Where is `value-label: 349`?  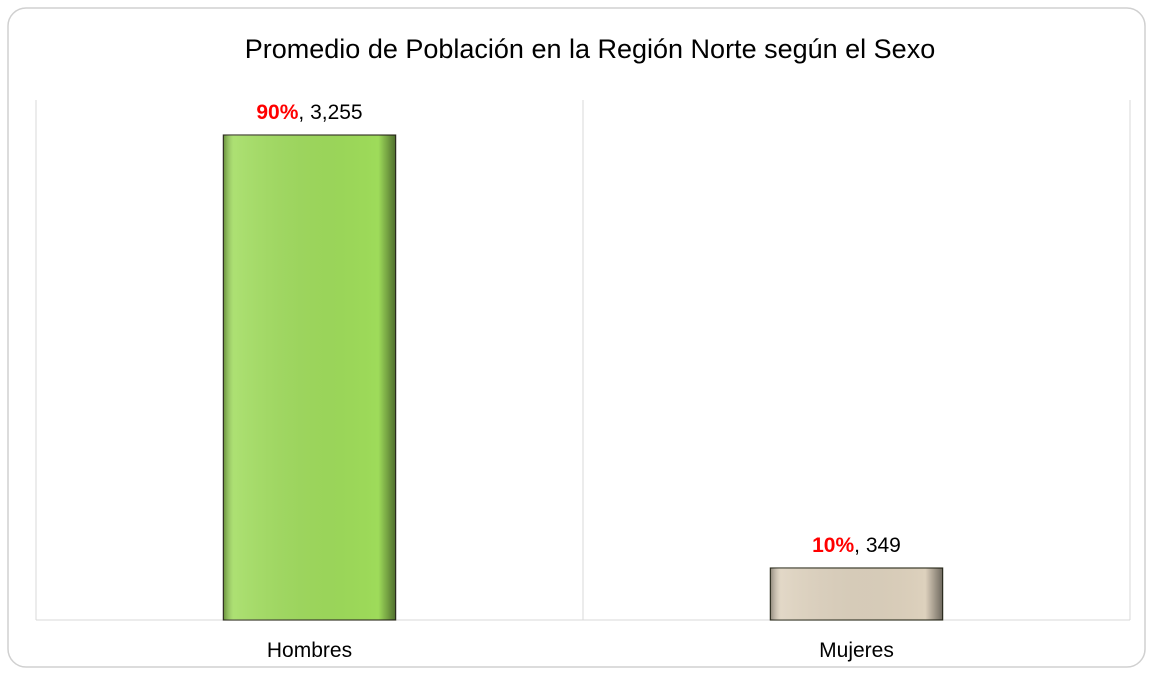
value-label: 349 is located at coordinates (883, 545).